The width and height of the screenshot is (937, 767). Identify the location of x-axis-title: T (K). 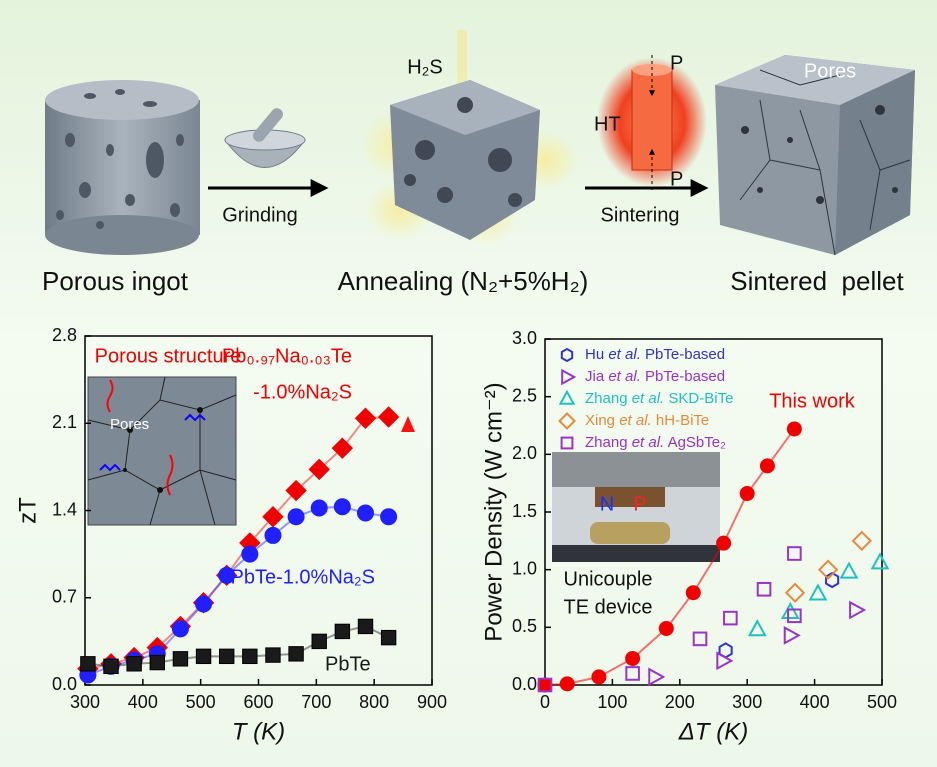
(258, 731).